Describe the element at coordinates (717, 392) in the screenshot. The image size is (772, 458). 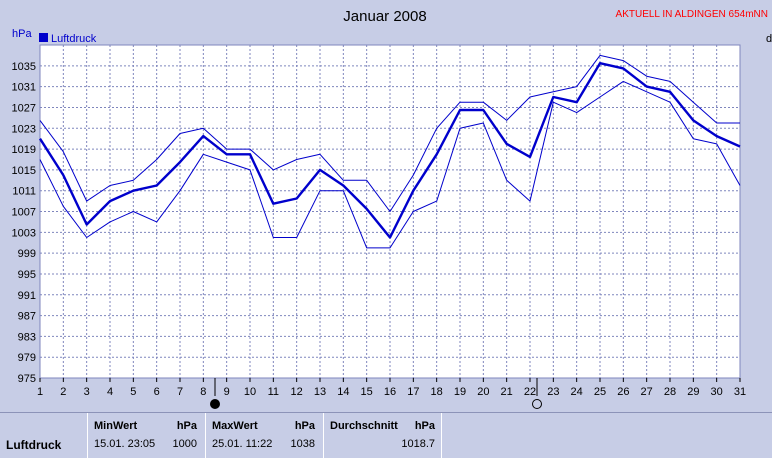
I see `x-tick-label: 30` at that location.